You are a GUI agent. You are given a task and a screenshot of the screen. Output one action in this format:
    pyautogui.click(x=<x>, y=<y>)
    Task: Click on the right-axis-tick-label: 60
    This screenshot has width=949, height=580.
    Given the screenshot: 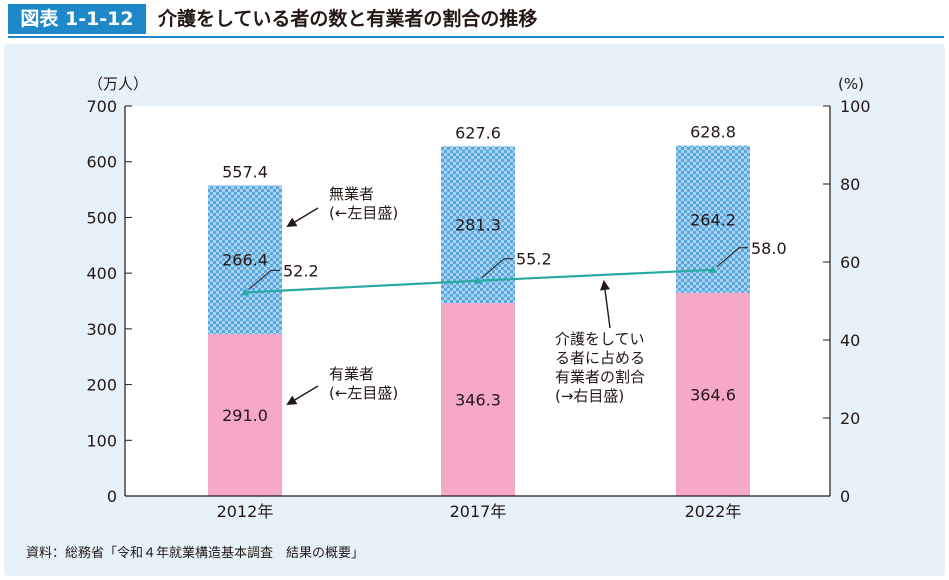 What is the action you would take?
    pyautogui.click(x=850, y=262)
    